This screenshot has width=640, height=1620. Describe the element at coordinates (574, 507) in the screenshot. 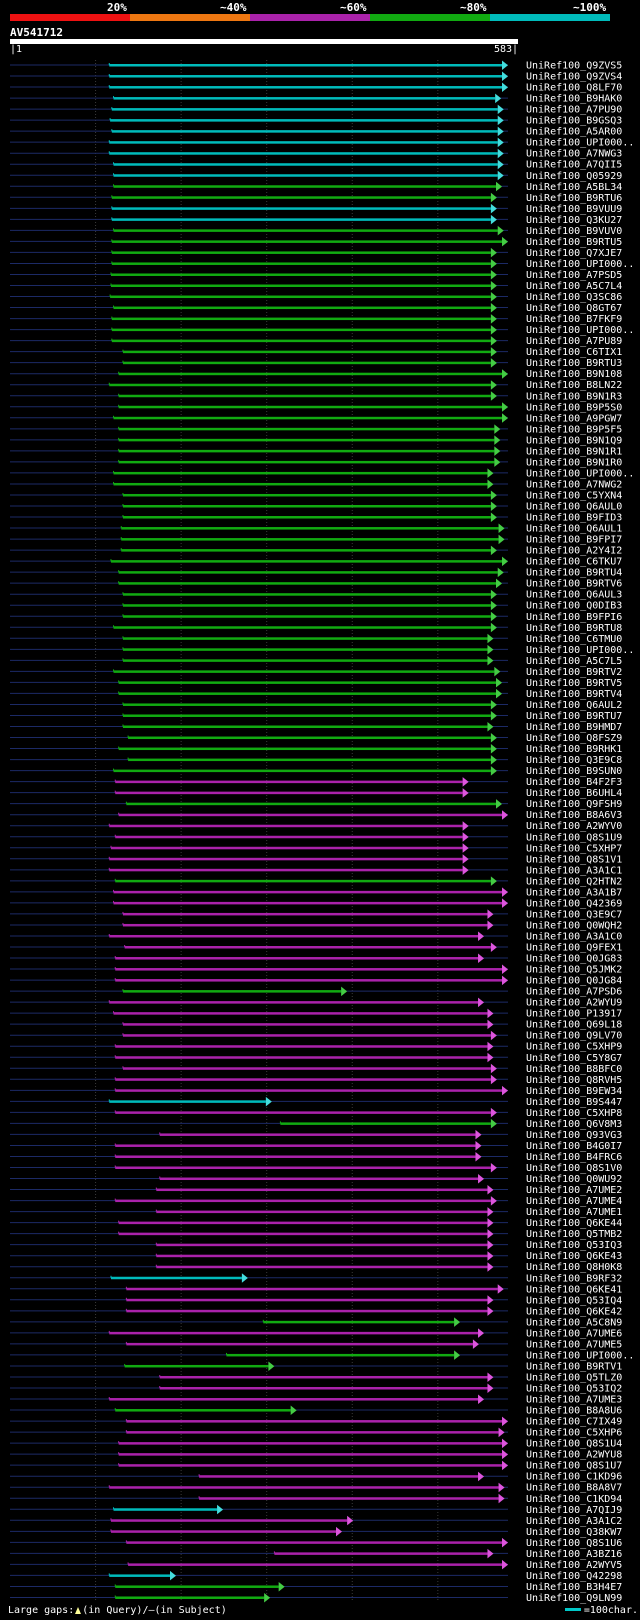

I see `hit-label: UniRef100_Q6AUL0` at that location.